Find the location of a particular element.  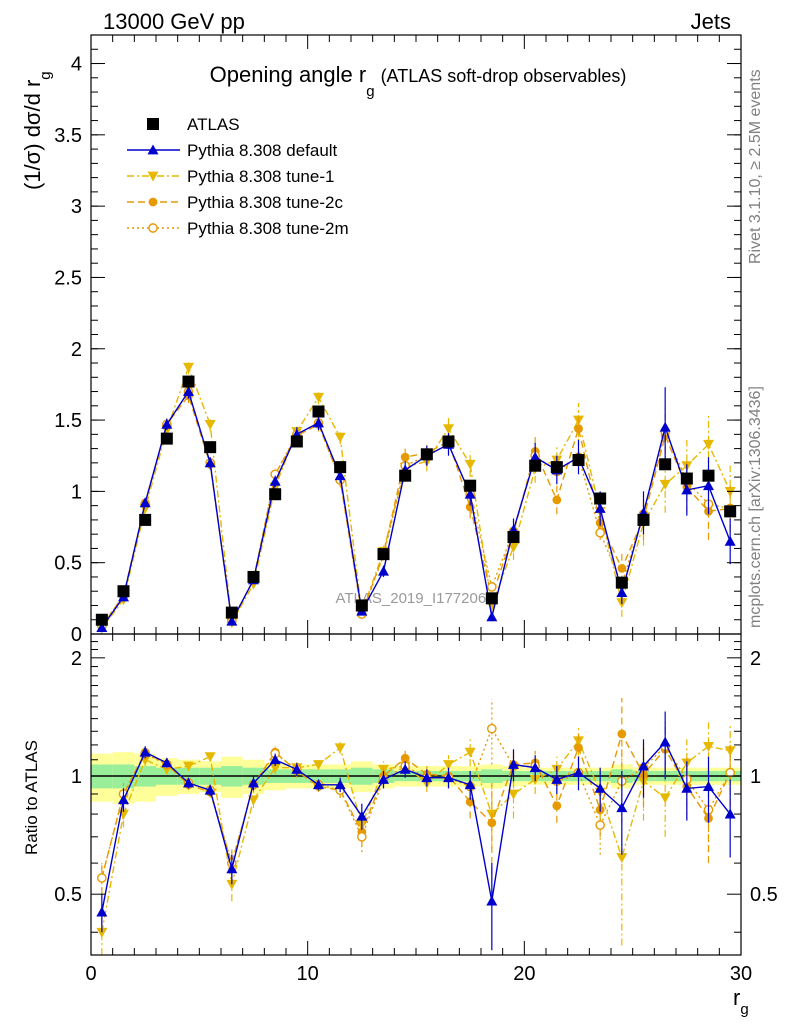

main-y-tick-label: 4 is located at coordinates (76, 65).